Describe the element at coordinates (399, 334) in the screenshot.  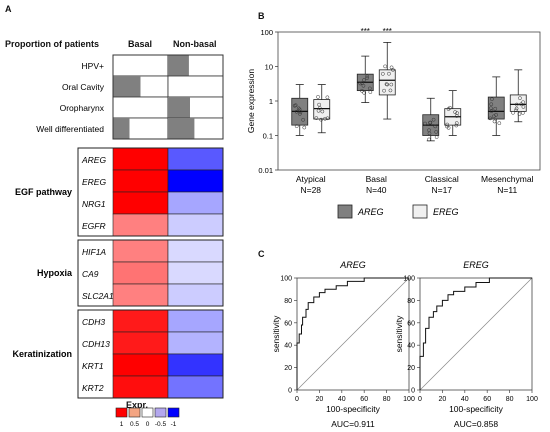
I see `y-axis-label: sensitivity` at that location.